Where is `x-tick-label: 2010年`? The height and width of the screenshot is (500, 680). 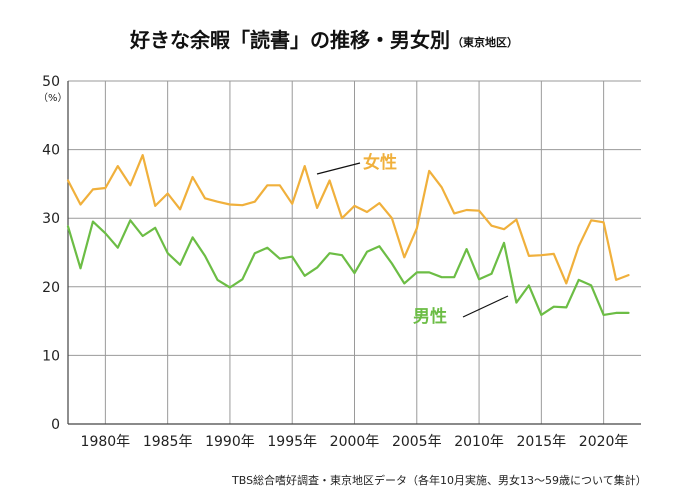 x-tick-label: 2010年 is located at coordinates (479, 442).